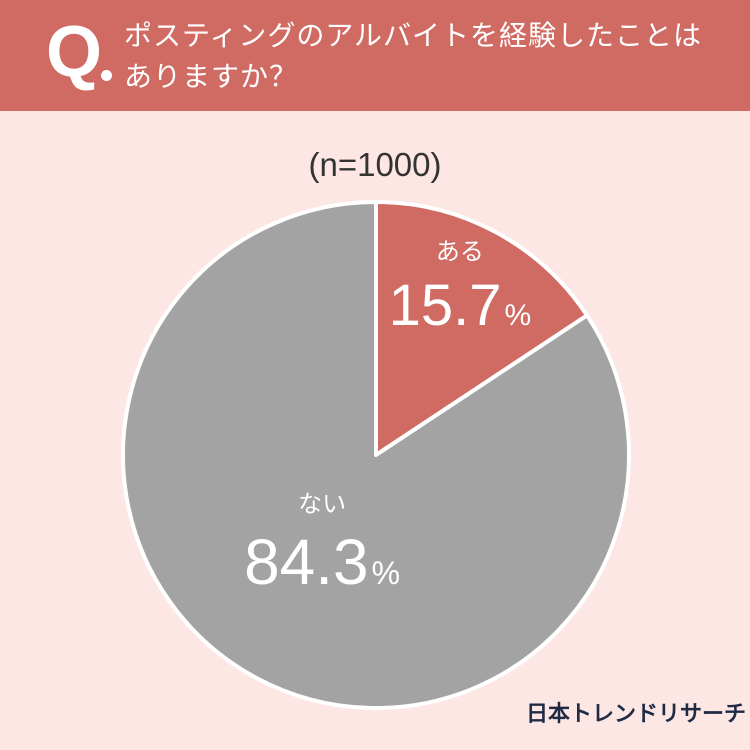  Describe the element at coordinates (424, 56) in the screenshot. I see `question-text: ポスティングのアルバイトを経験したことは ありますか？` at that location.